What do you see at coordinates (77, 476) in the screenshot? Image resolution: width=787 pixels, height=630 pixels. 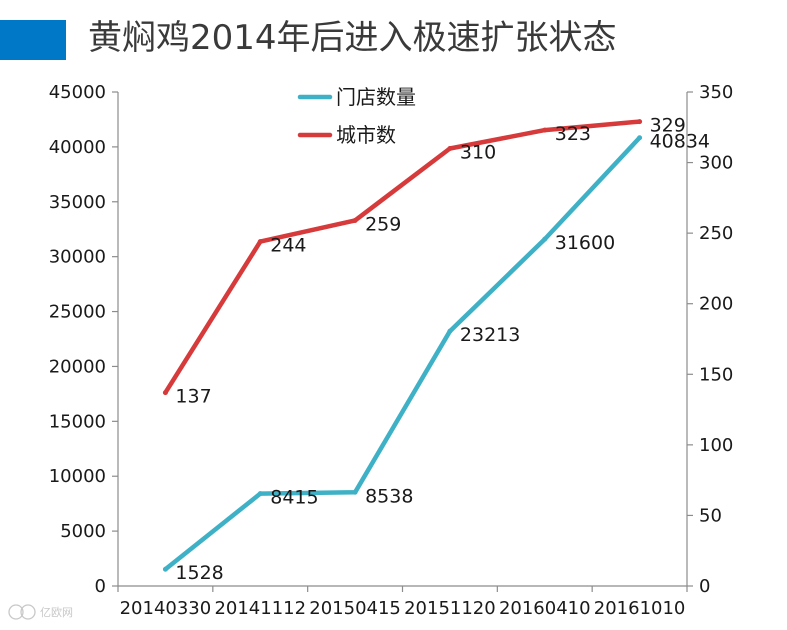 I see `left-tick-label: 10000` at bounding box center [77, 476].